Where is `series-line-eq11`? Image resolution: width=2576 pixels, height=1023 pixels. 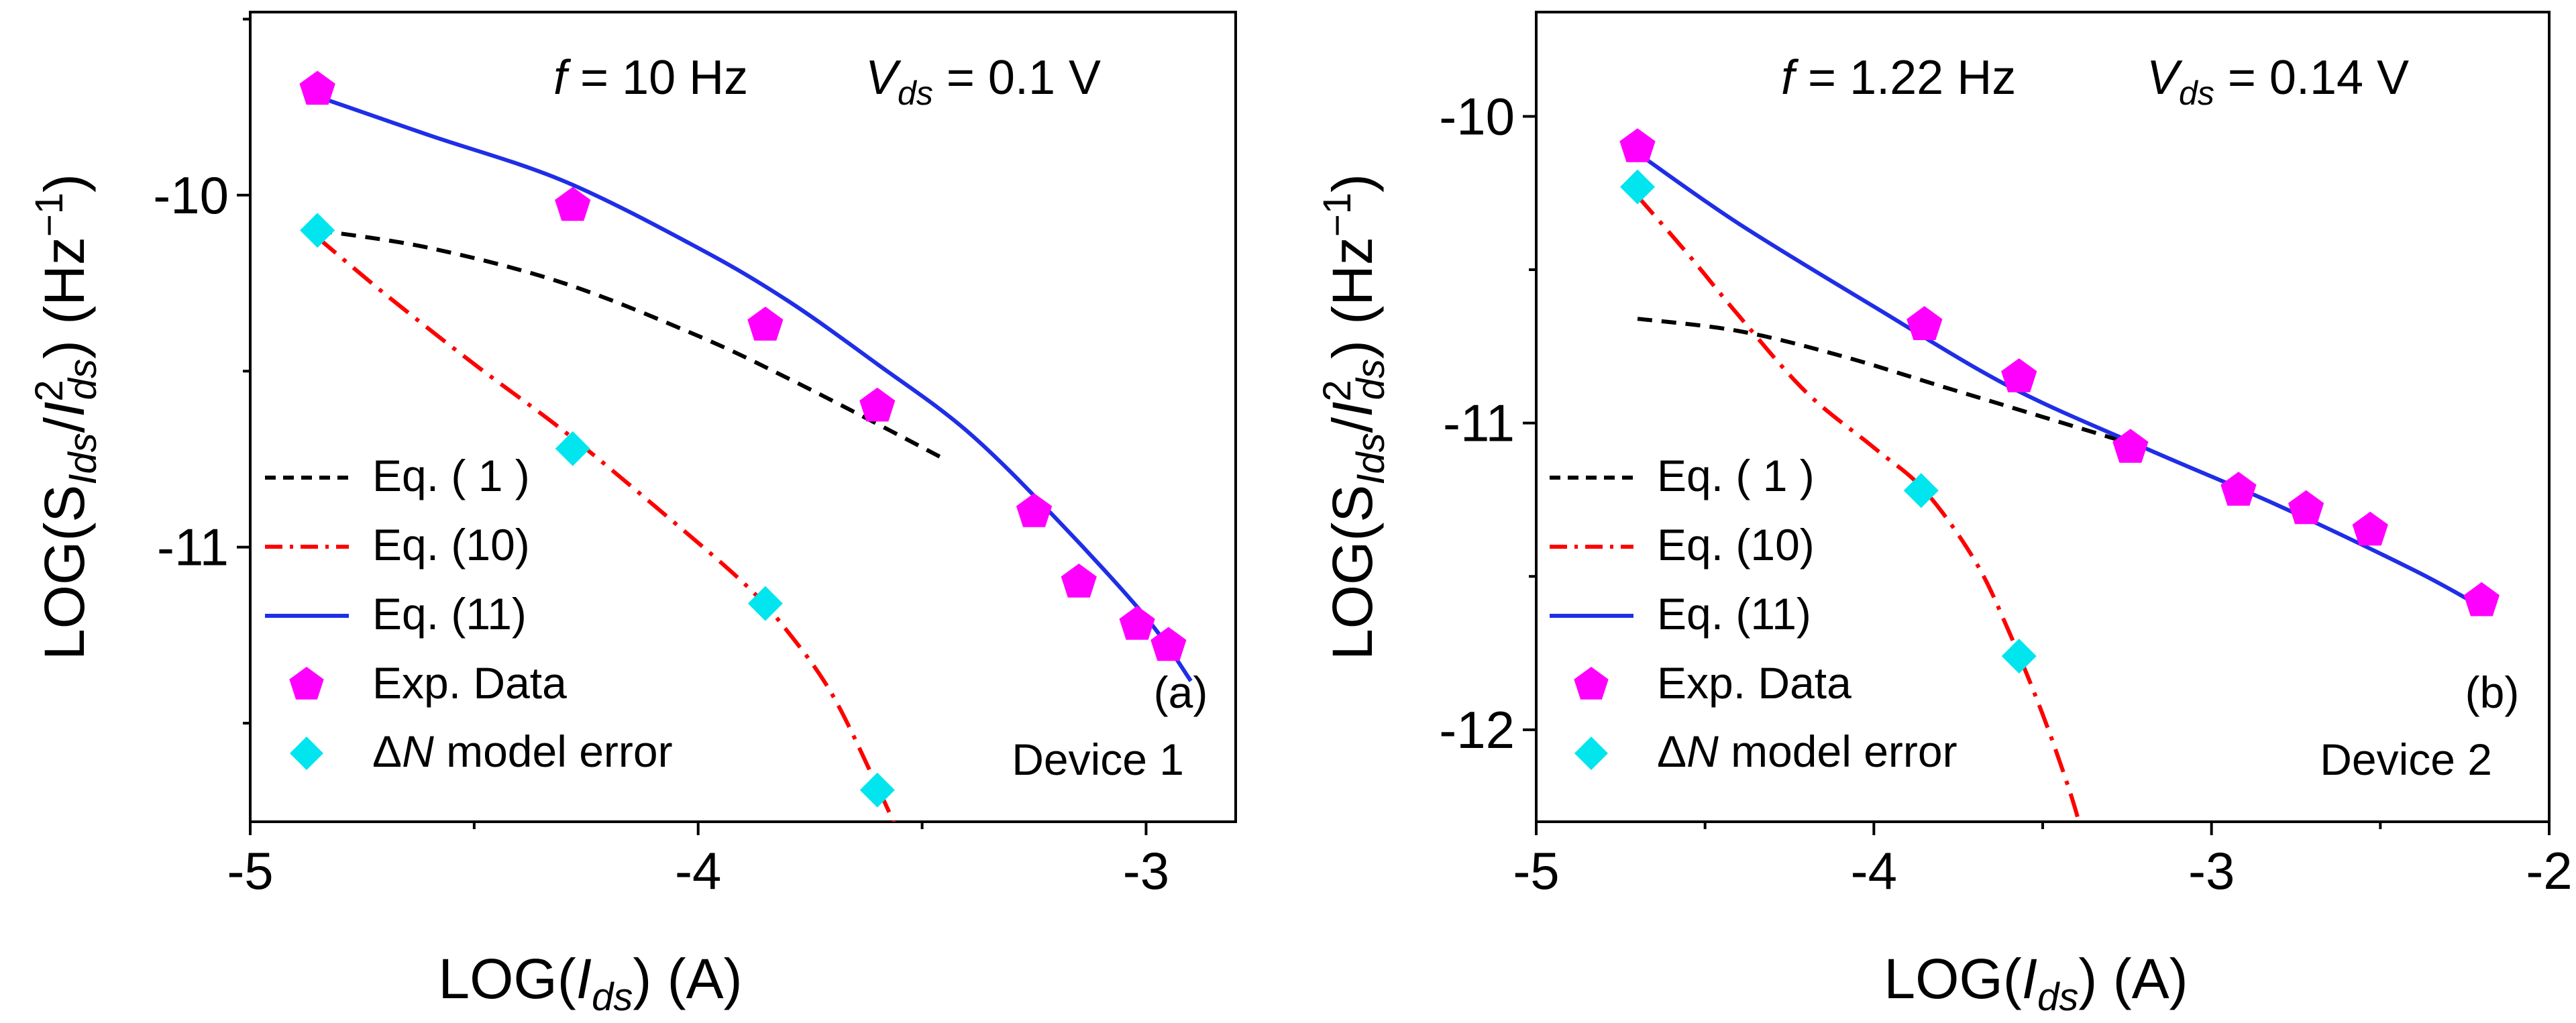 series-line-eq11 is located at coordinates (2059, 380).